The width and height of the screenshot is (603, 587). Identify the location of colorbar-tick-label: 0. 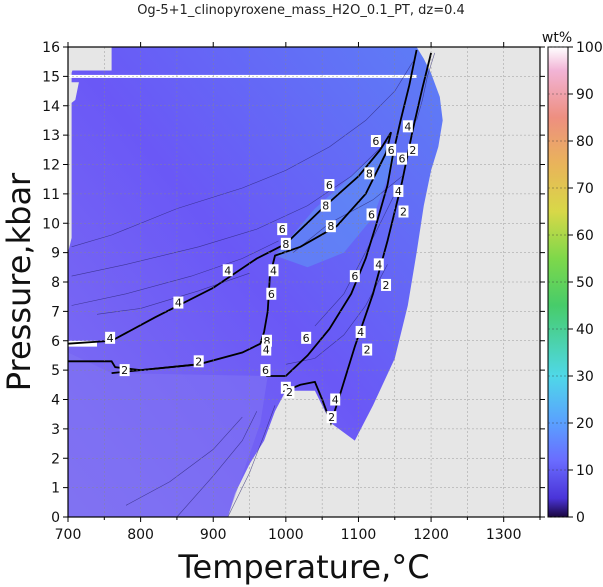
(580, 518).